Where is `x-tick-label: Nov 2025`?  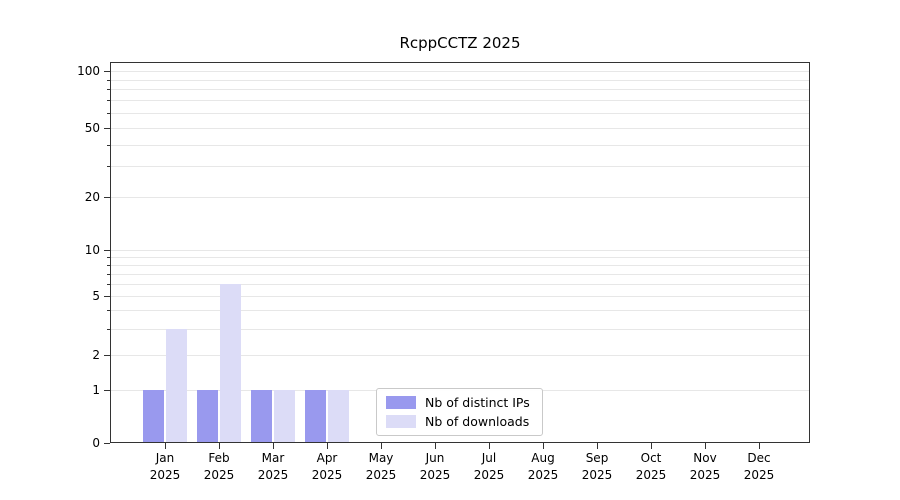 x-tick-label: Nov 2025 is located at coordinates (705, 467).